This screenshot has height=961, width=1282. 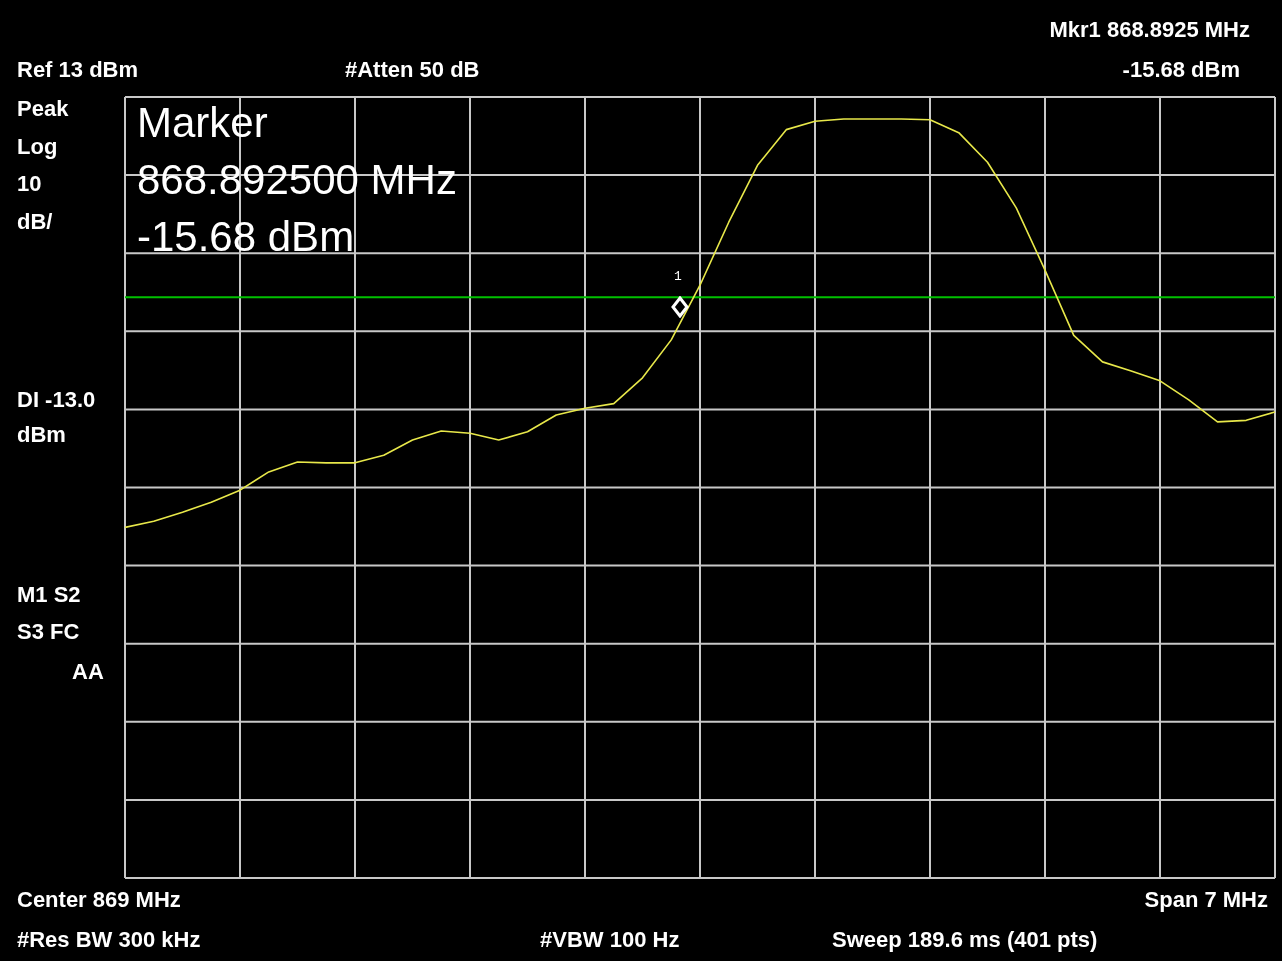 What do you see at coordinates (99, 900) in the screenshot?
I see `text: Center 869 MHz` at bounding box center [99, 900].